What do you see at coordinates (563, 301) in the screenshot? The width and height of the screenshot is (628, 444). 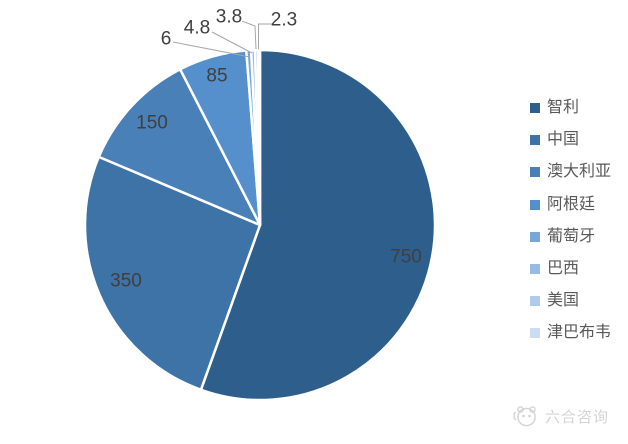 I see `legend-label: 美国` at bounding box center [563, 301].